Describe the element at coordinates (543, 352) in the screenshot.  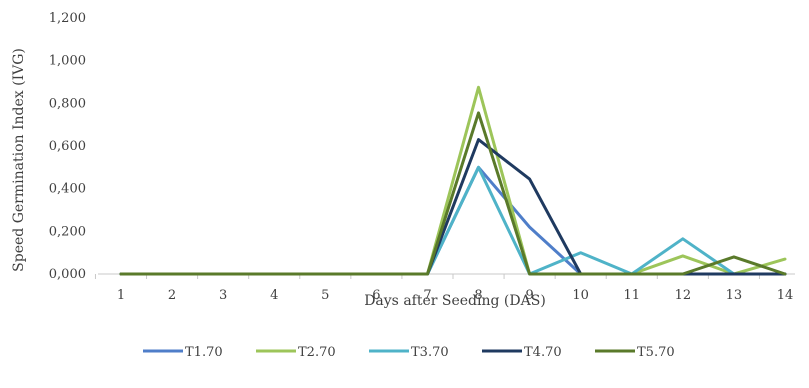
I see `legend-label: T4.70` at that location.